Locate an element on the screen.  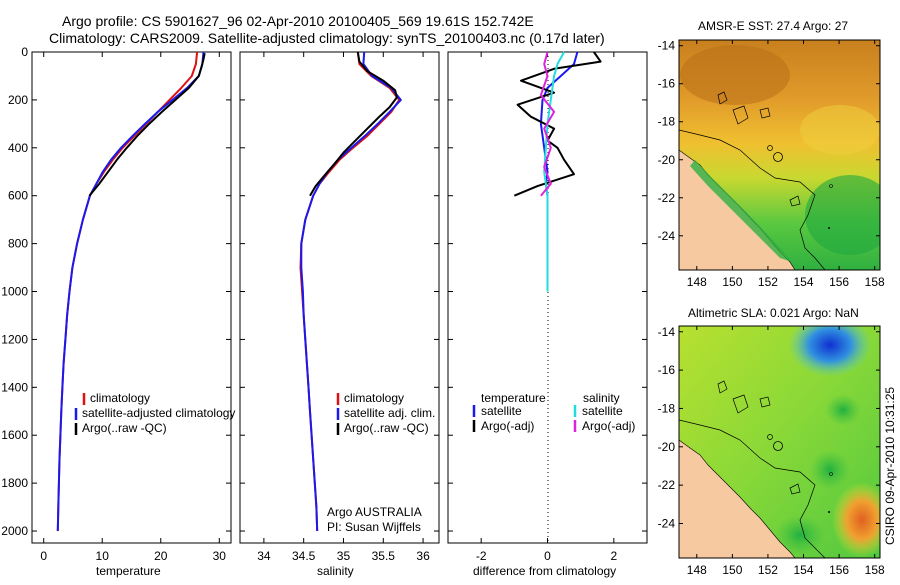
sla-high-anomaly is located at coordinates (856, 520).